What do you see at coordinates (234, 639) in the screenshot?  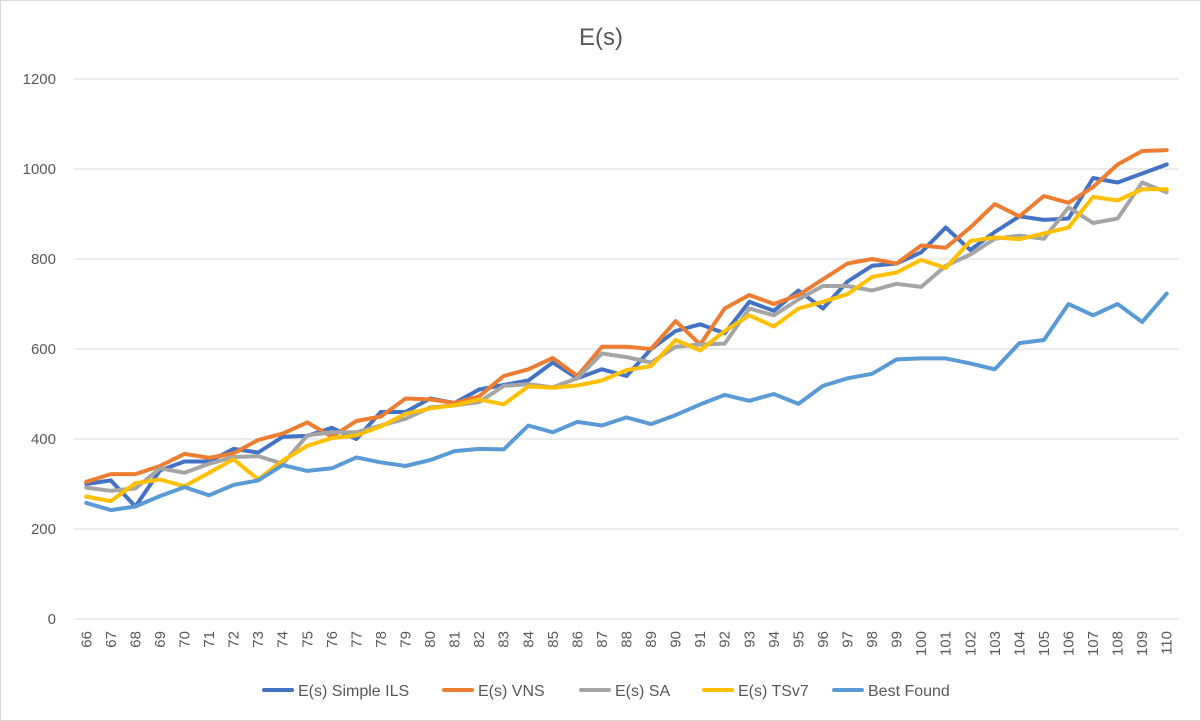 I see `x-tick-label: 72` at bounding box center [234, 639].